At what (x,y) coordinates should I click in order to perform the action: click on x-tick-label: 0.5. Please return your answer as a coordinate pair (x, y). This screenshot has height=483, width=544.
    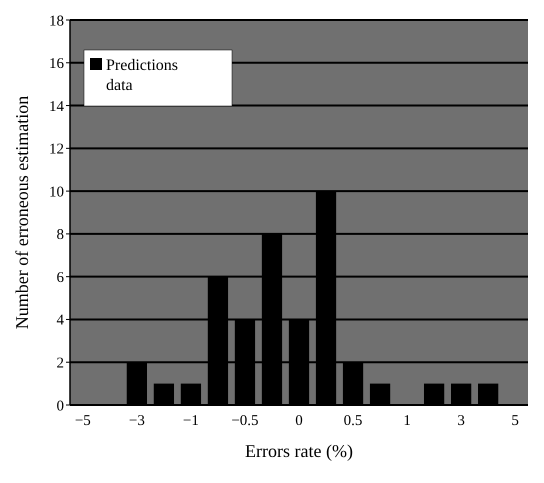
    Looking at the image, I should click on (353, 421).